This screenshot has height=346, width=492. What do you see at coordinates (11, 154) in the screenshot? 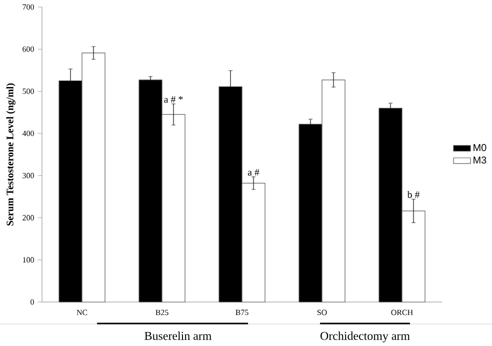
I see `y-axis-title: Serum Testosterone Level (ng/ml)` at bounding box center [11, 154].